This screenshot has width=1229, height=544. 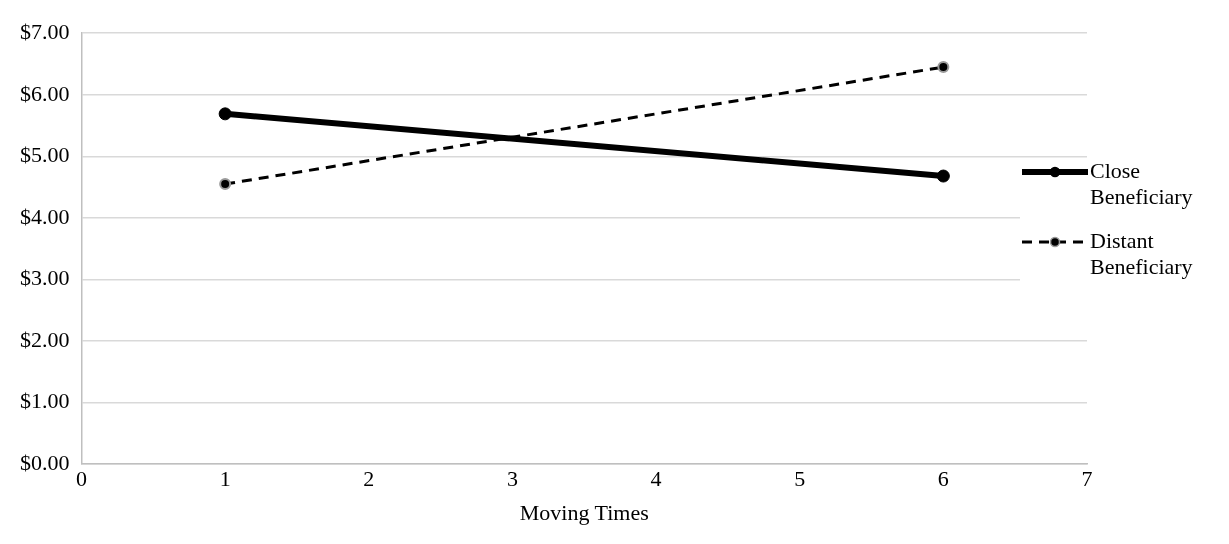 What do you see at coordinates (45, 216) in the screenshot?
I see `y-tick-label: $4.00` at bounding box center [45, 216].